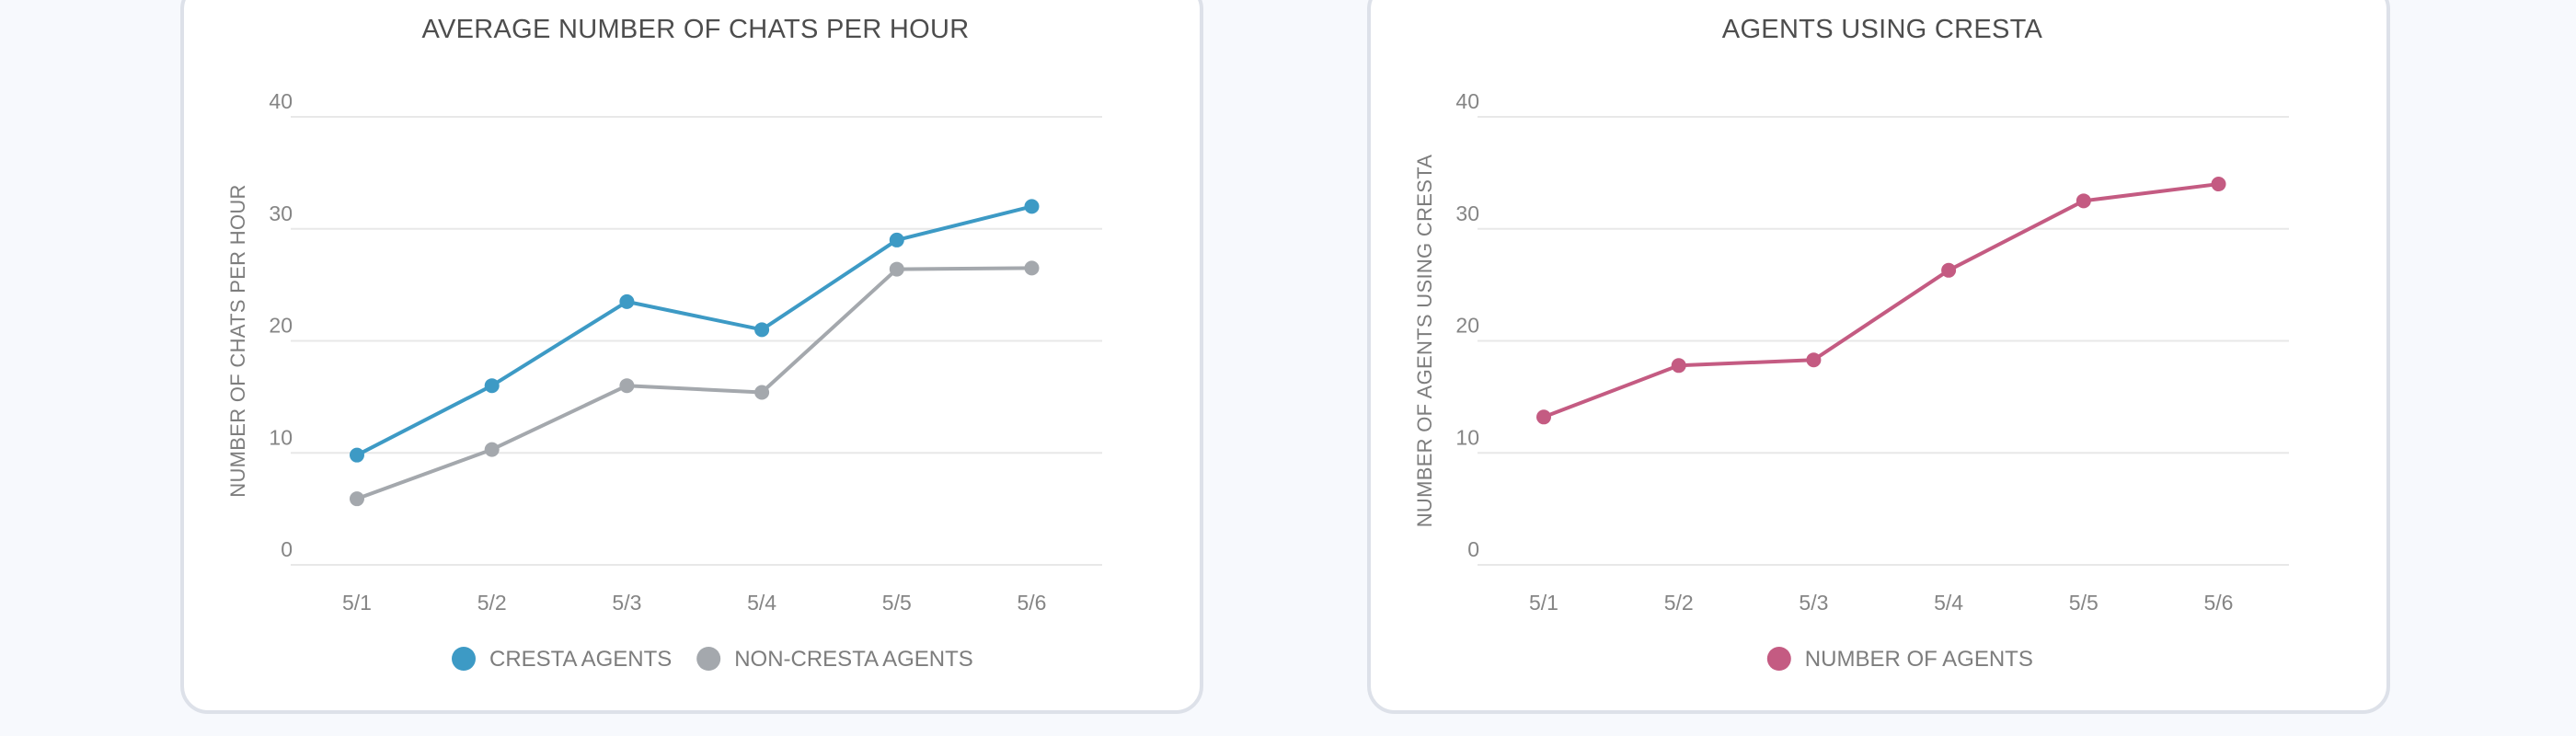 The width and height of the screenshot is (2576, 736). What do you see at coordinates (1882, 29) in the screenshot?
I see `chart-title: AGENTS USING CRESTA` at bounding box center [1882, 29].